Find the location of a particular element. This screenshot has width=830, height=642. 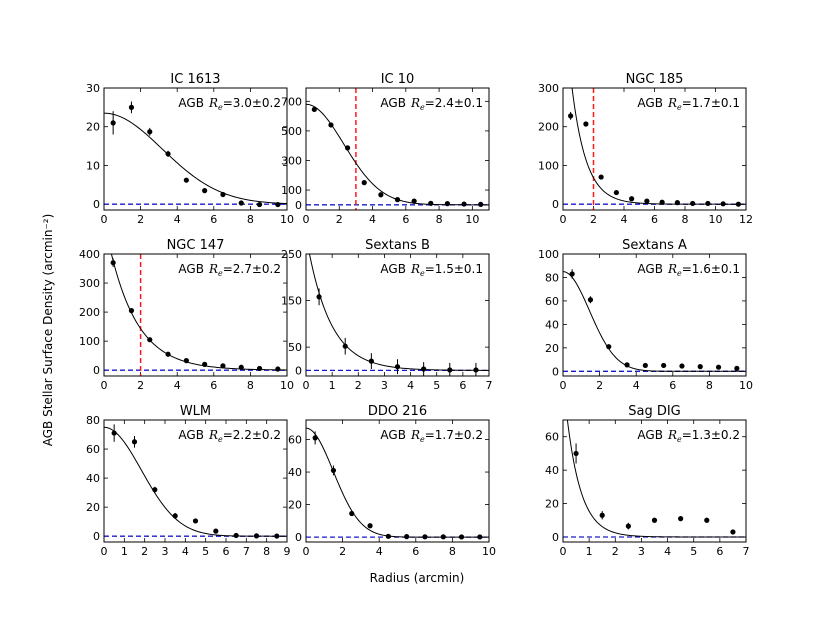

panel-6-ytick-label: 0 is located at coordinates (96, 536).